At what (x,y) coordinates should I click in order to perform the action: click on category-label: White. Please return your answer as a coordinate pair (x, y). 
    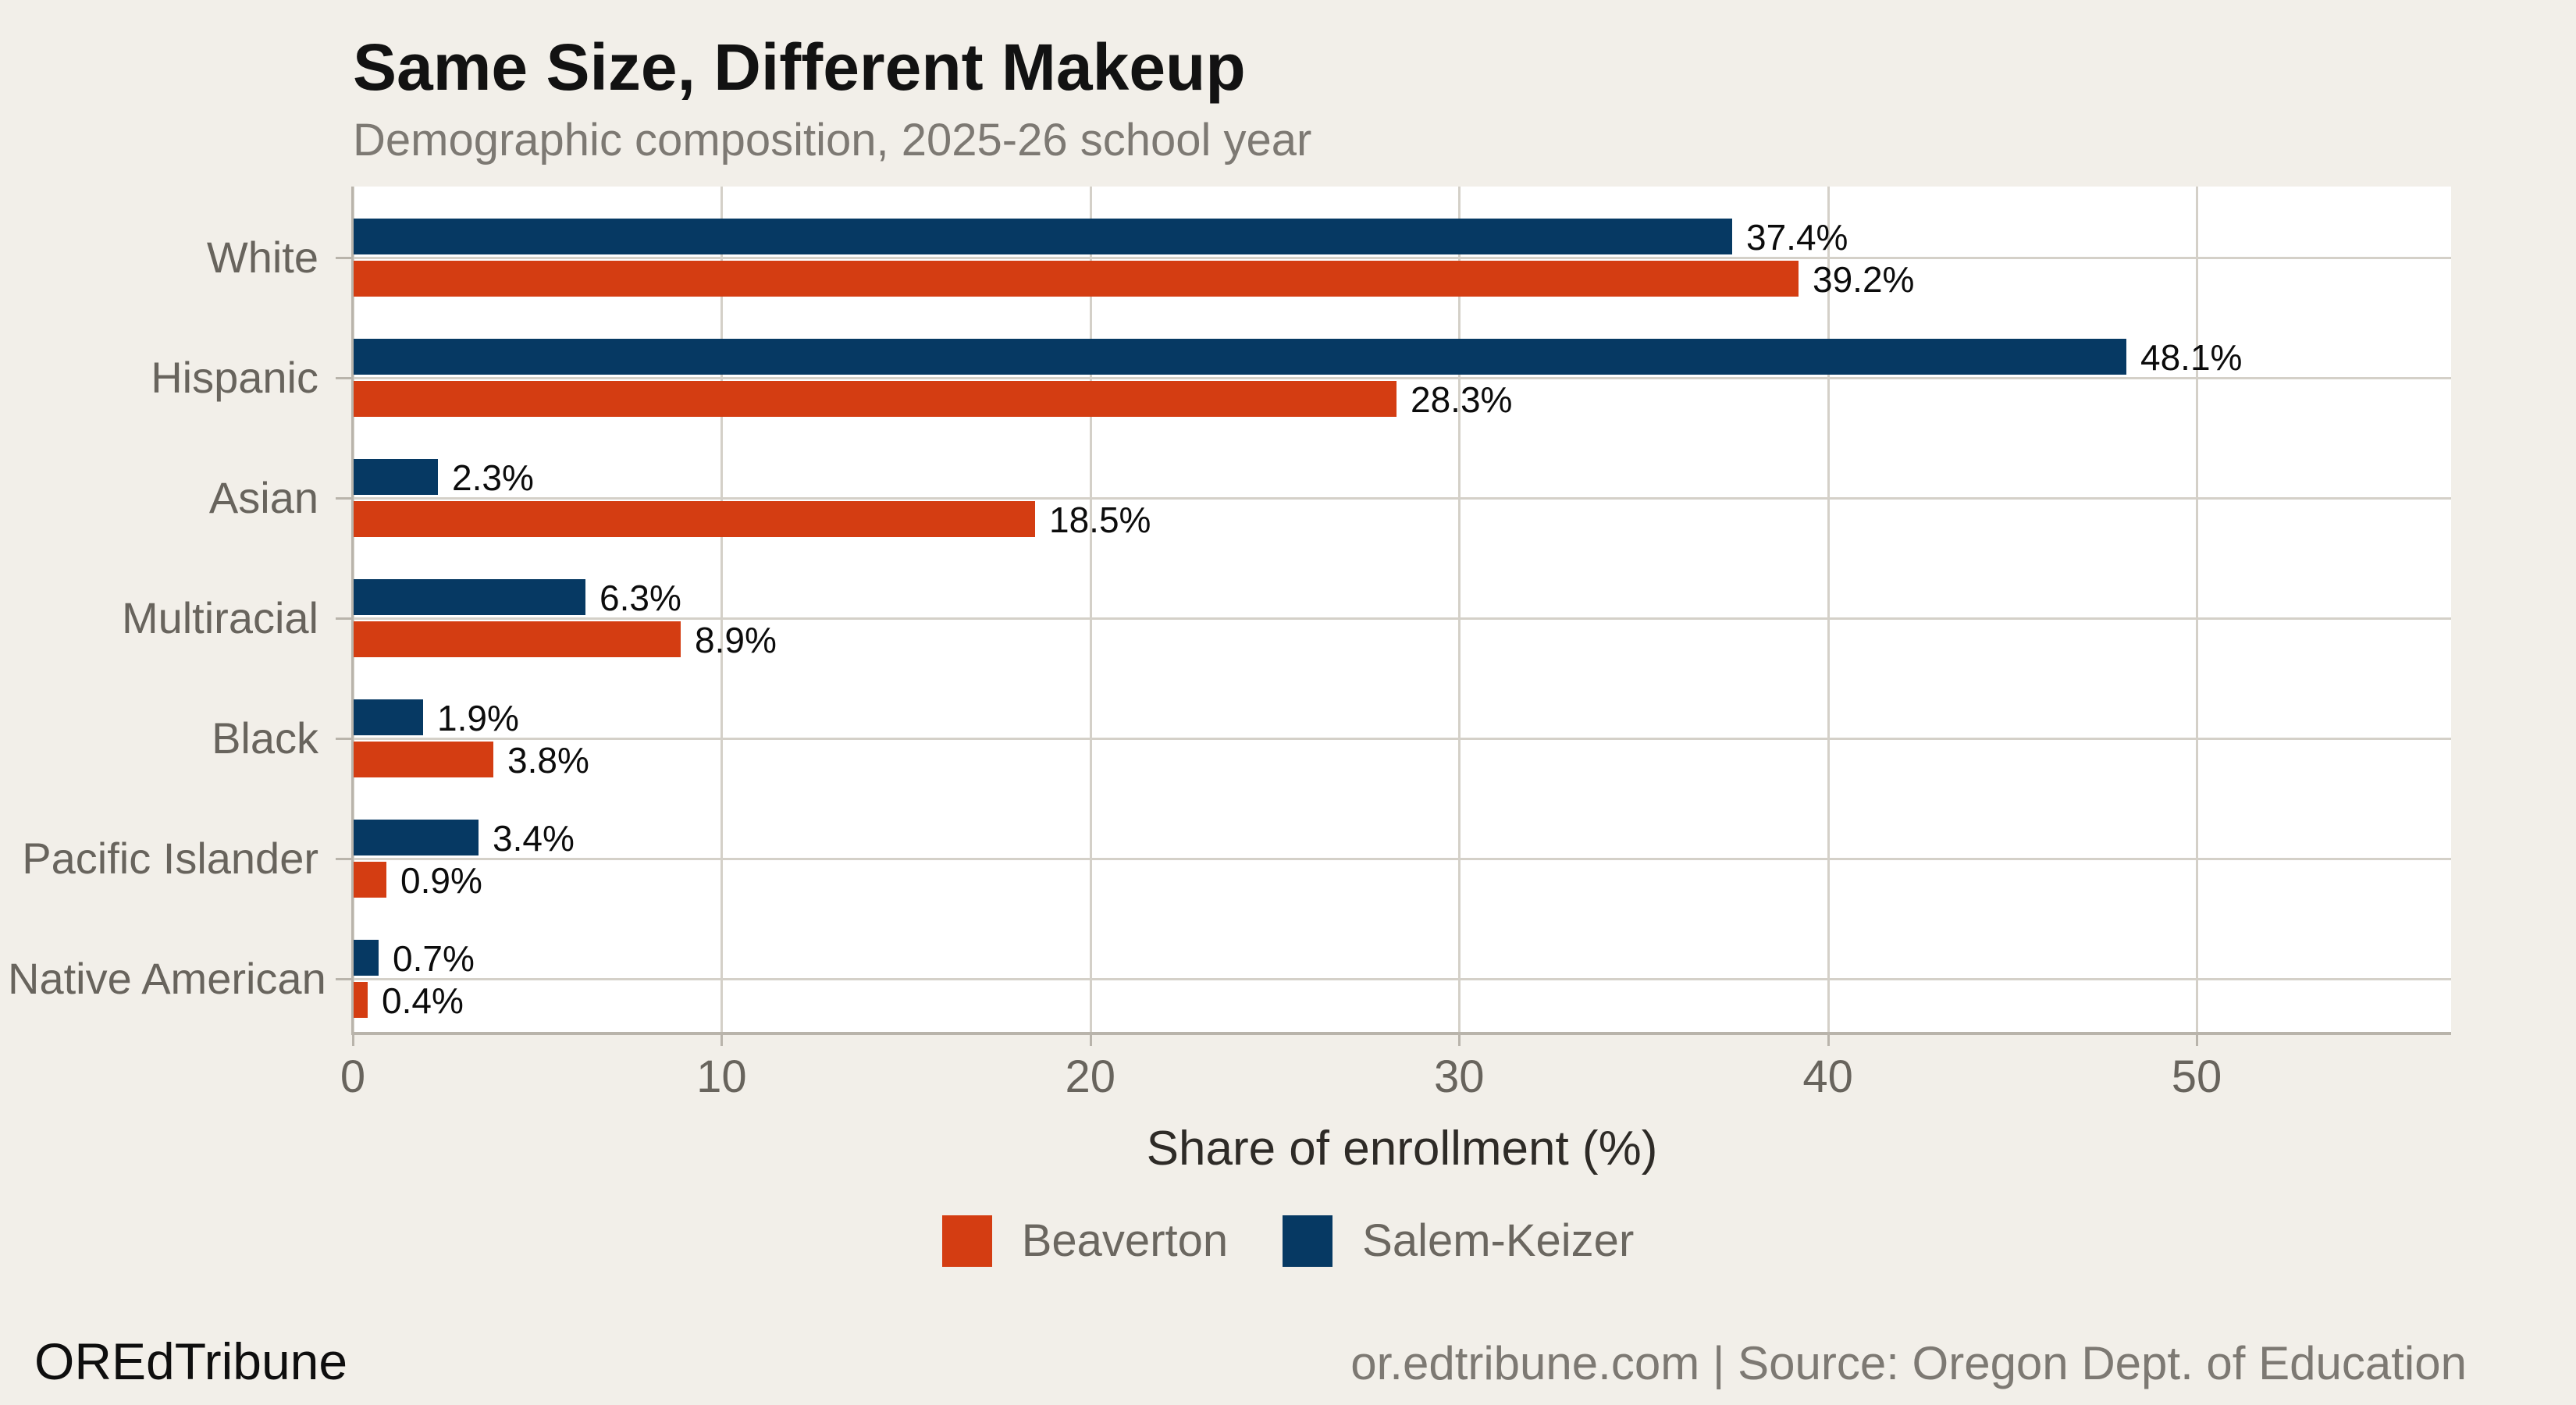
    Looking at the image, I should click on (262, 257).